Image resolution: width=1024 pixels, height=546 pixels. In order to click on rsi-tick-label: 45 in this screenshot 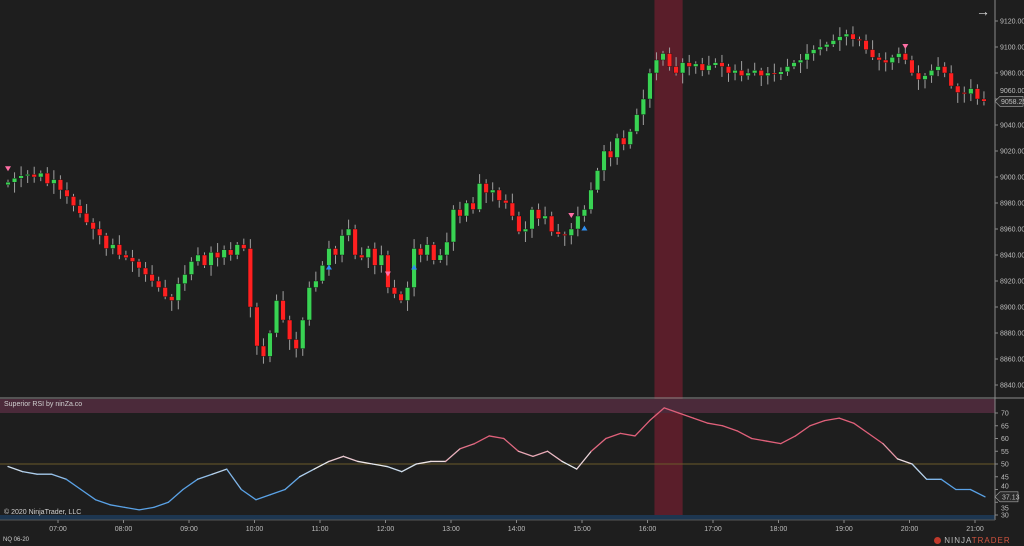, I will do `click(1005, 477)`.